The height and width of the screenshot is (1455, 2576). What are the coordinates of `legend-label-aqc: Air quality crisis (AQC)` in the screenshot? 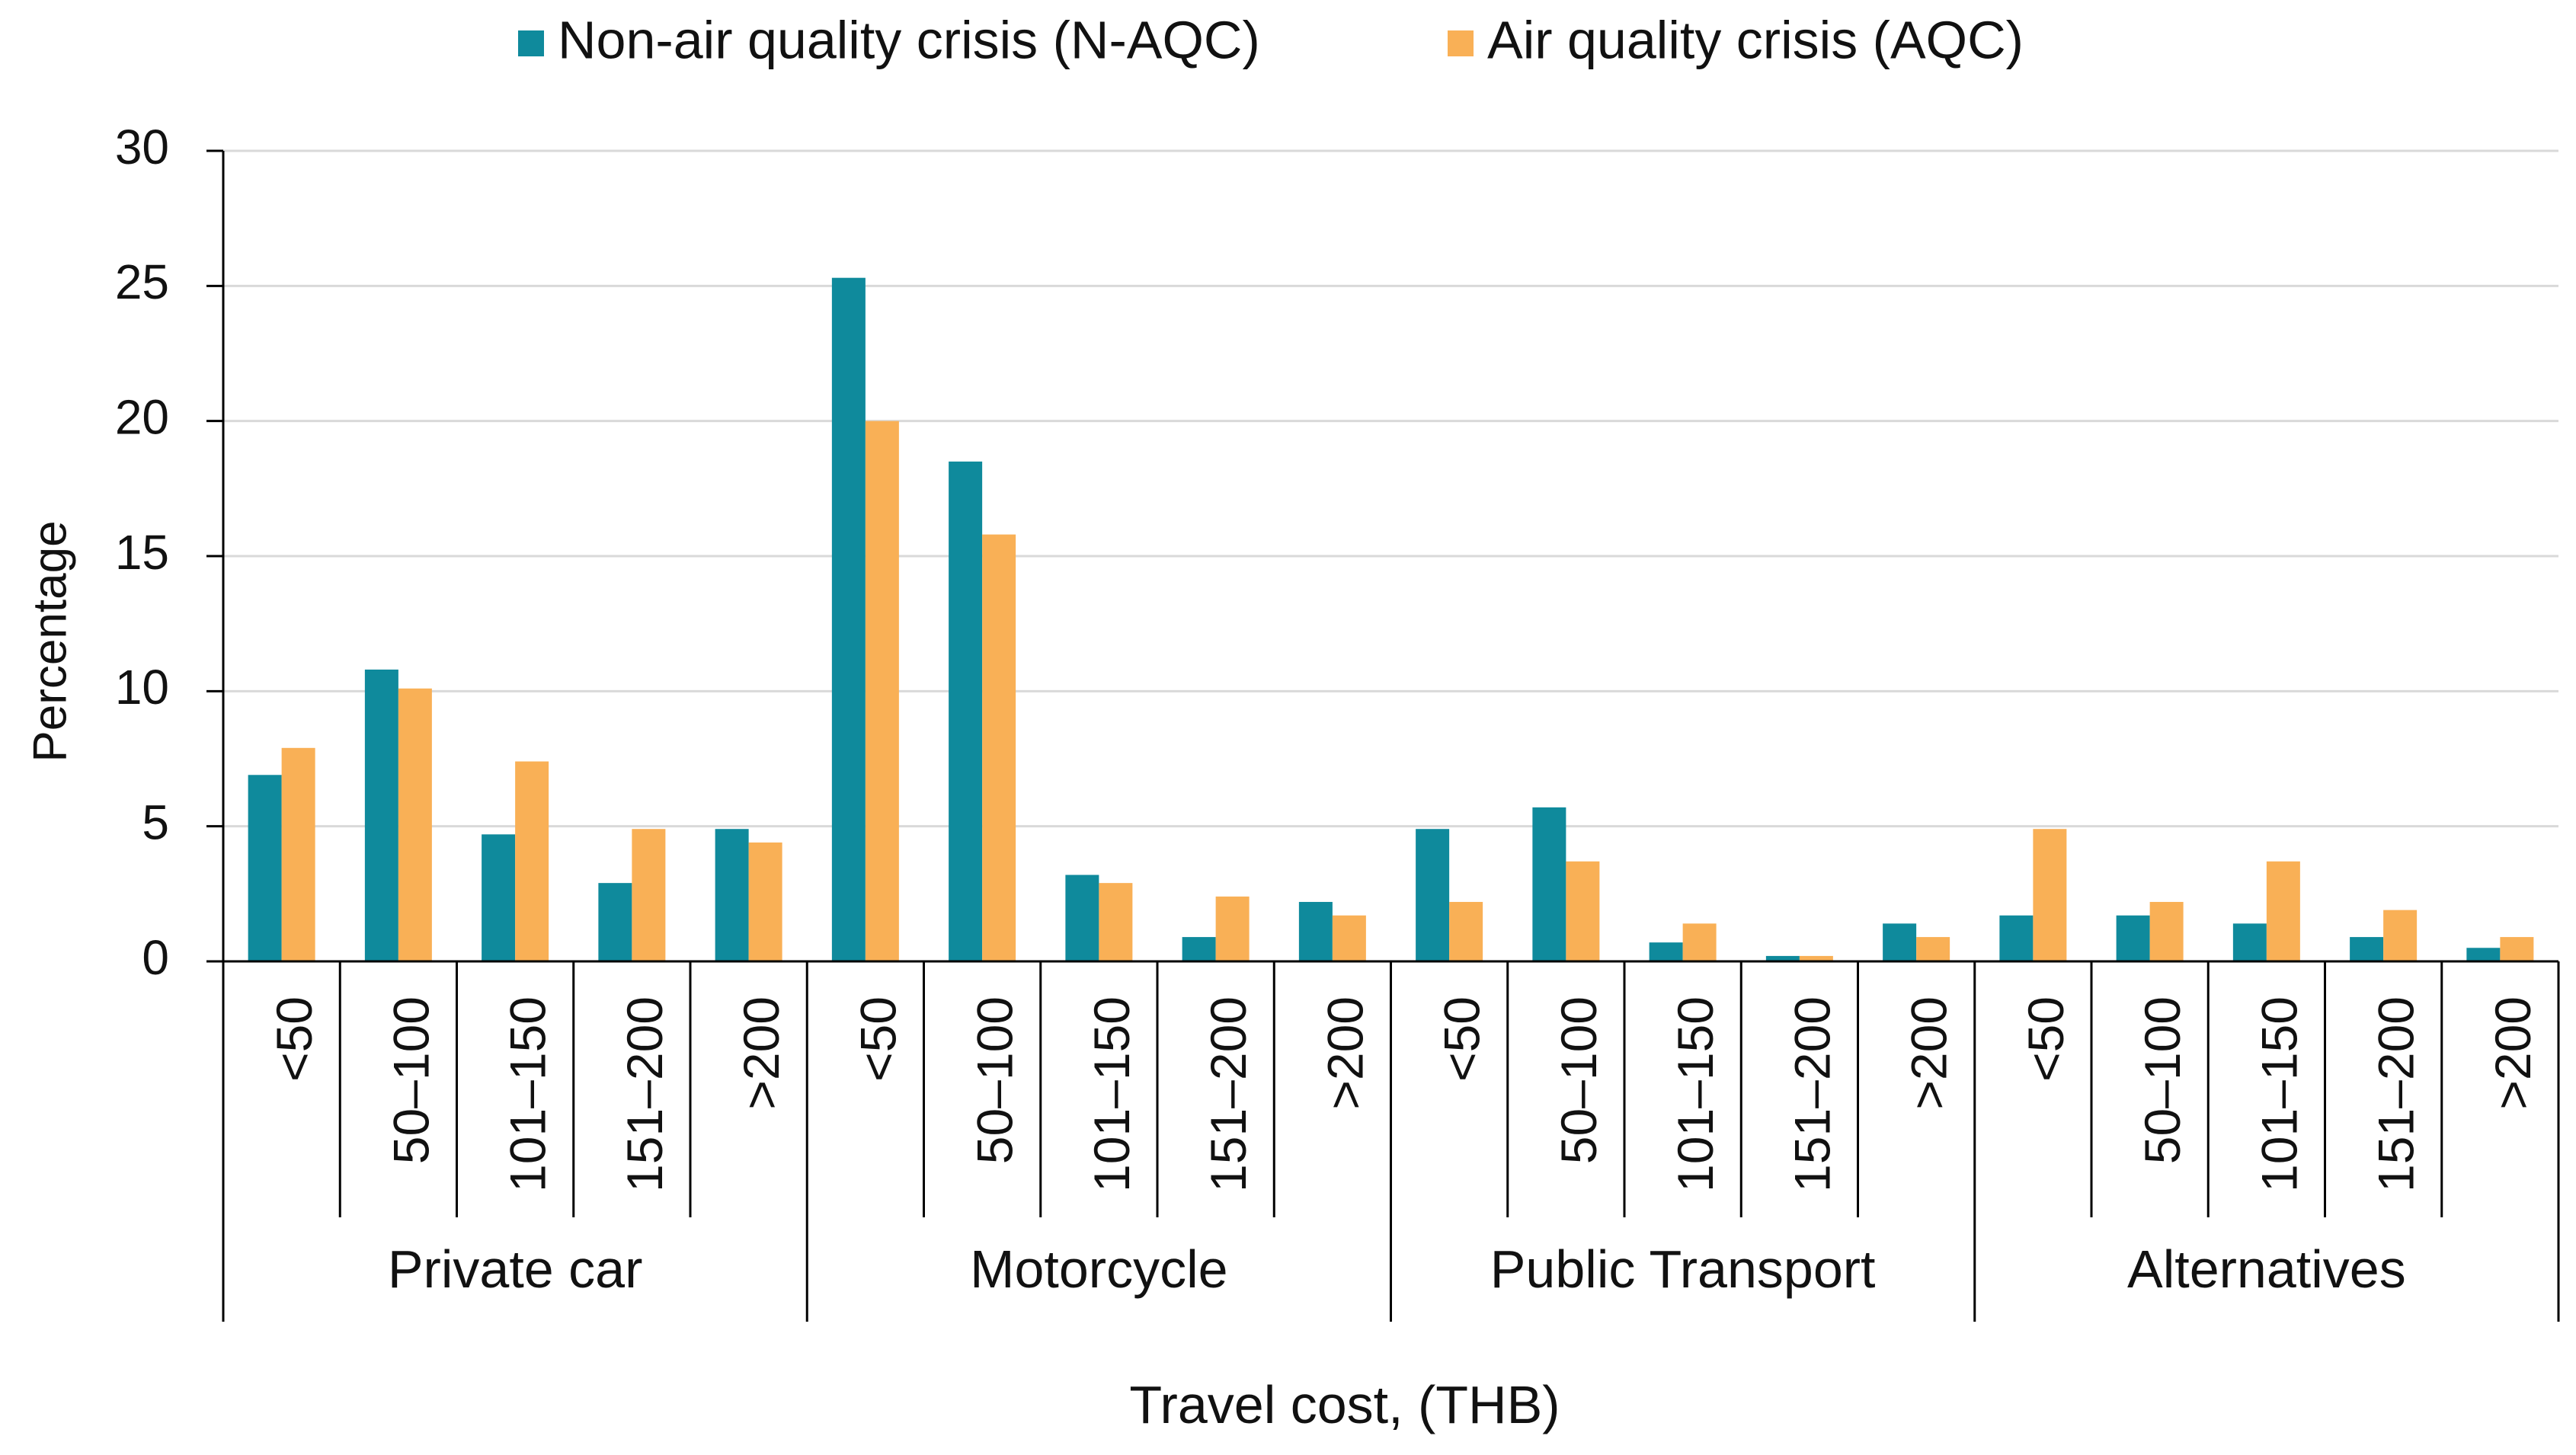 It's located at (1755, 39).